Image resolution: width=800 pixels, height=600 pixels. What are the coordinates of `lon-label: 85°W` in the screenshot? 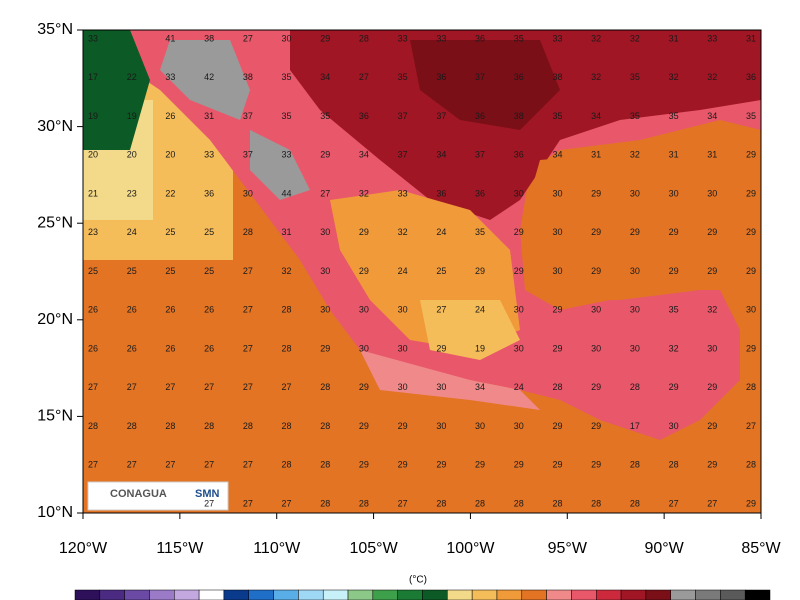 It's located at (761, 548).